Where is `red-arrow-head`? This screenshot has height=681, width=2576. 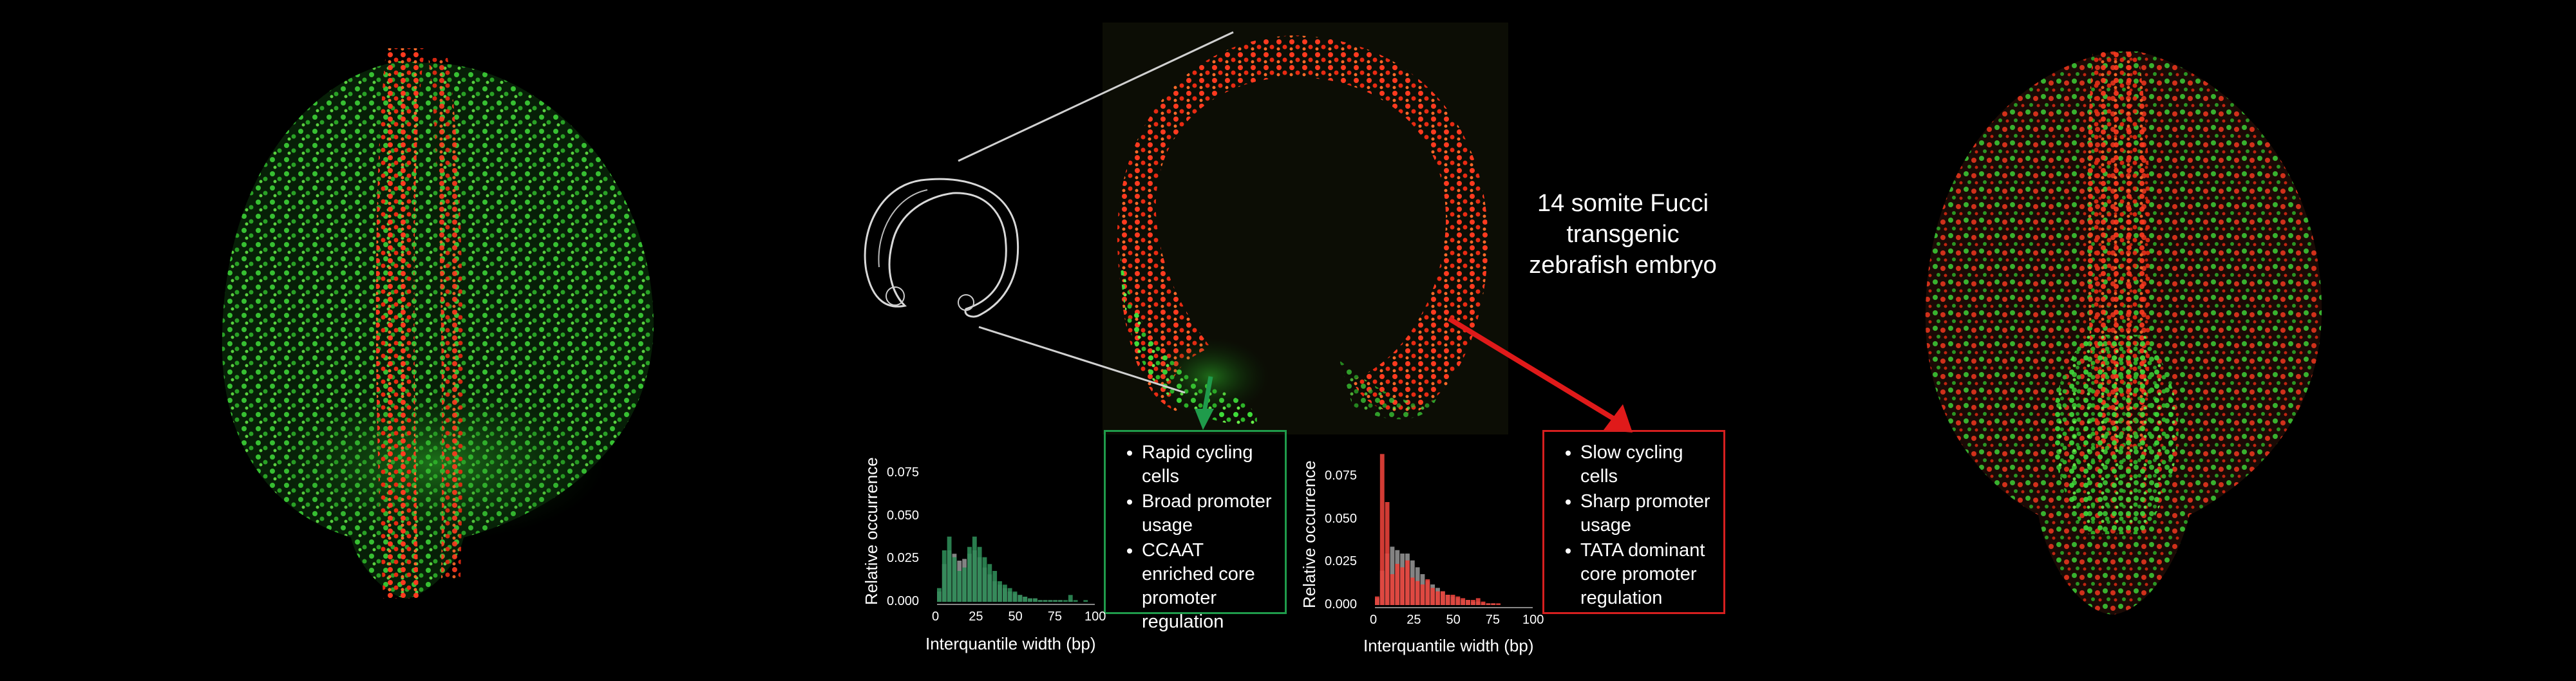 red-arrow-head is located at coordinates (1618, 419).